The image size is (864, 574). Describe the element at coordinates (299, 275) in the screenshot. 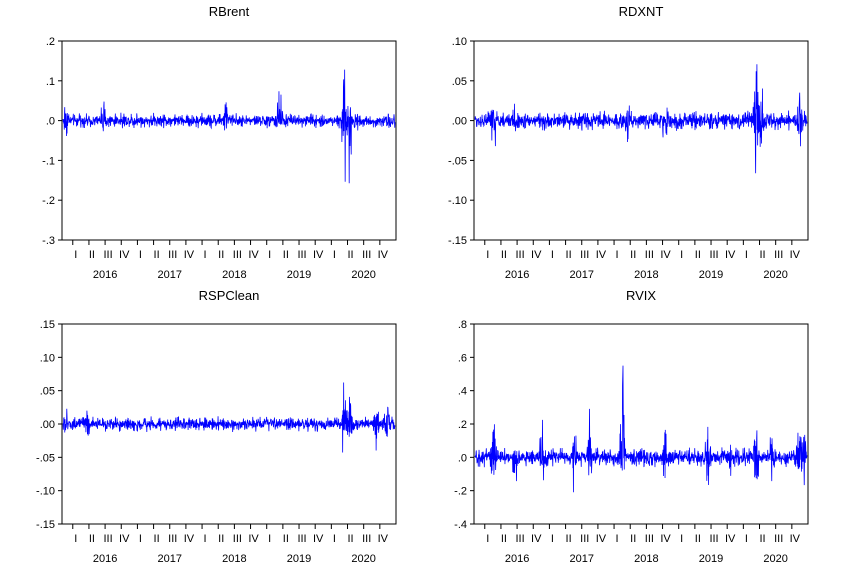

I see `rbrent-year-label: 2019` at that location.